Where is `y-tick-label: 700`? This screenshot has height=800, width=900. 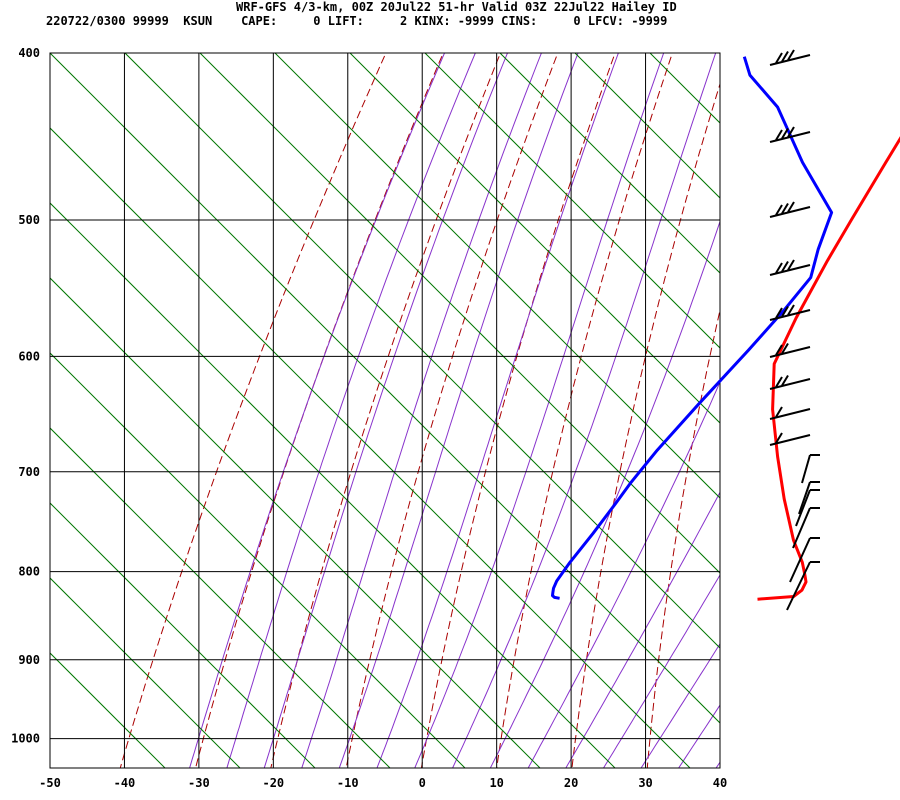 y-tick-label: 700 is located at coordinates (29, 472).